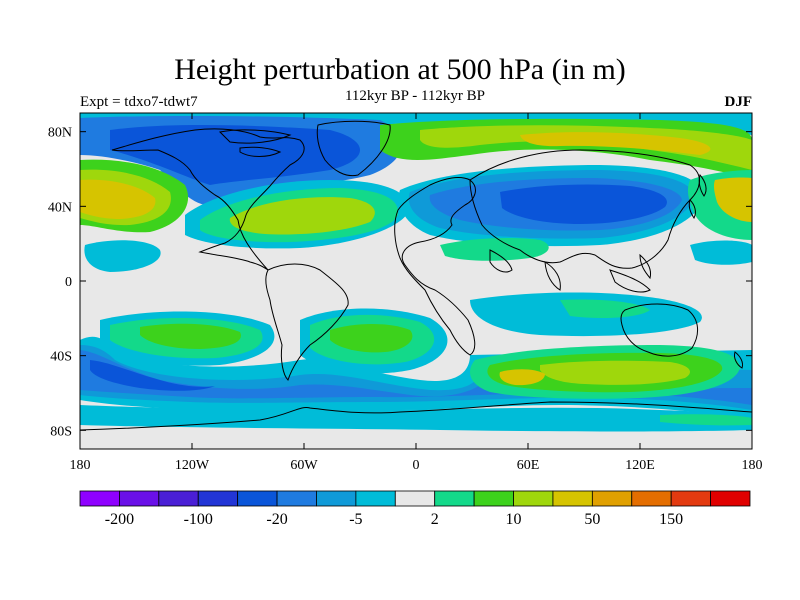 The width and height of the screenshot is (800, 600). Describe the element at coordinates (139, 102) in the screenshot. I see `experiment-label: Expt = tdxo7-tdwt7` at that location.